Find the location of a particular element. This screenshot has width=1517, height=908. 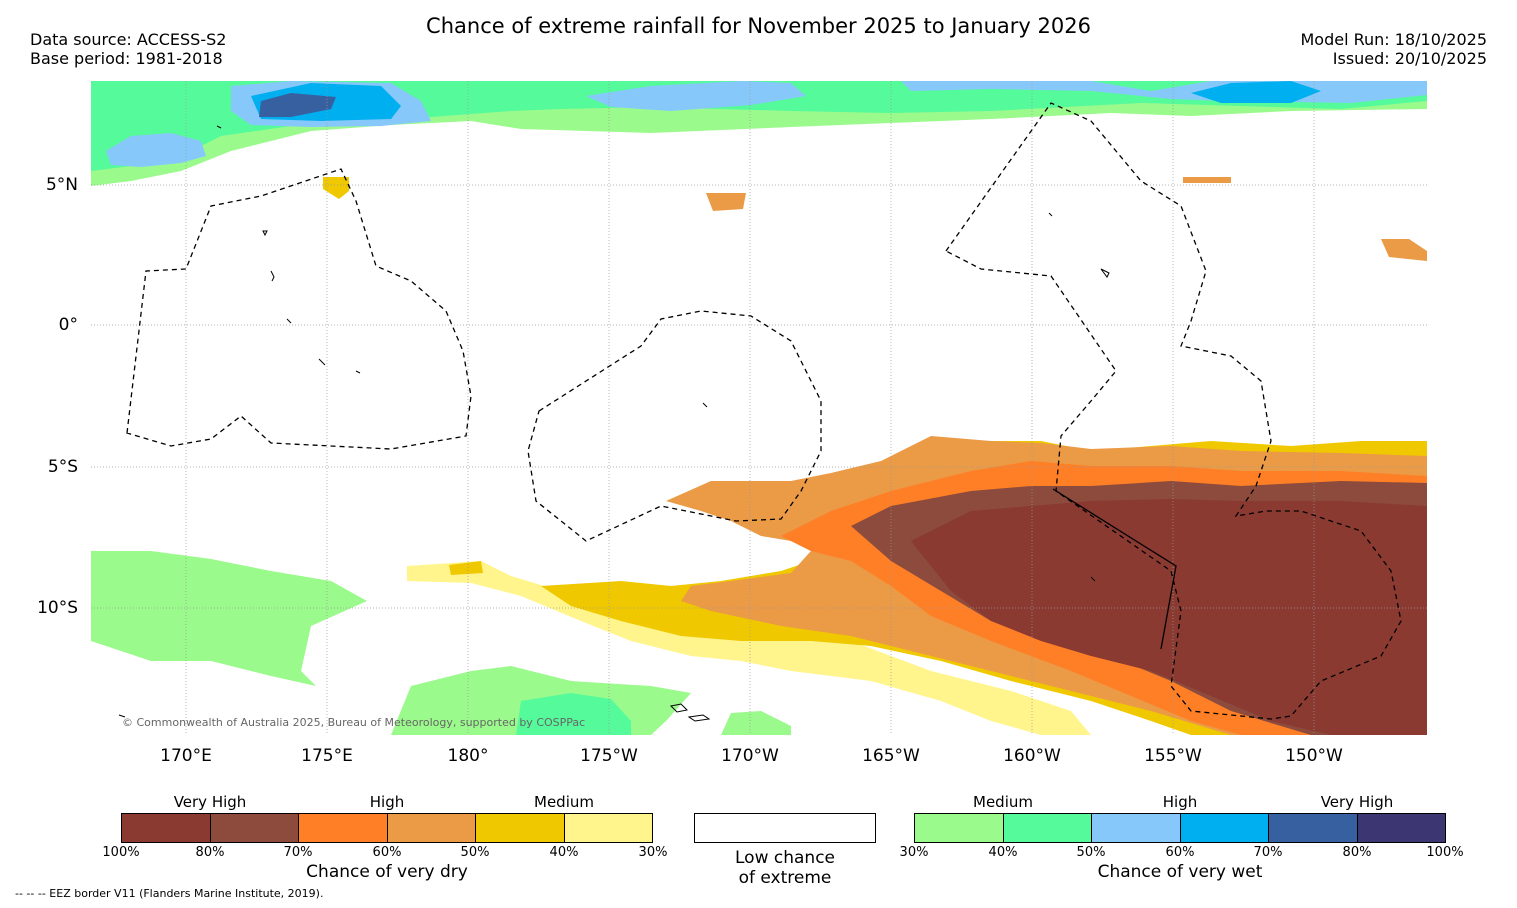

wet-tick-30: 30% is located at coordinates (914, 852).